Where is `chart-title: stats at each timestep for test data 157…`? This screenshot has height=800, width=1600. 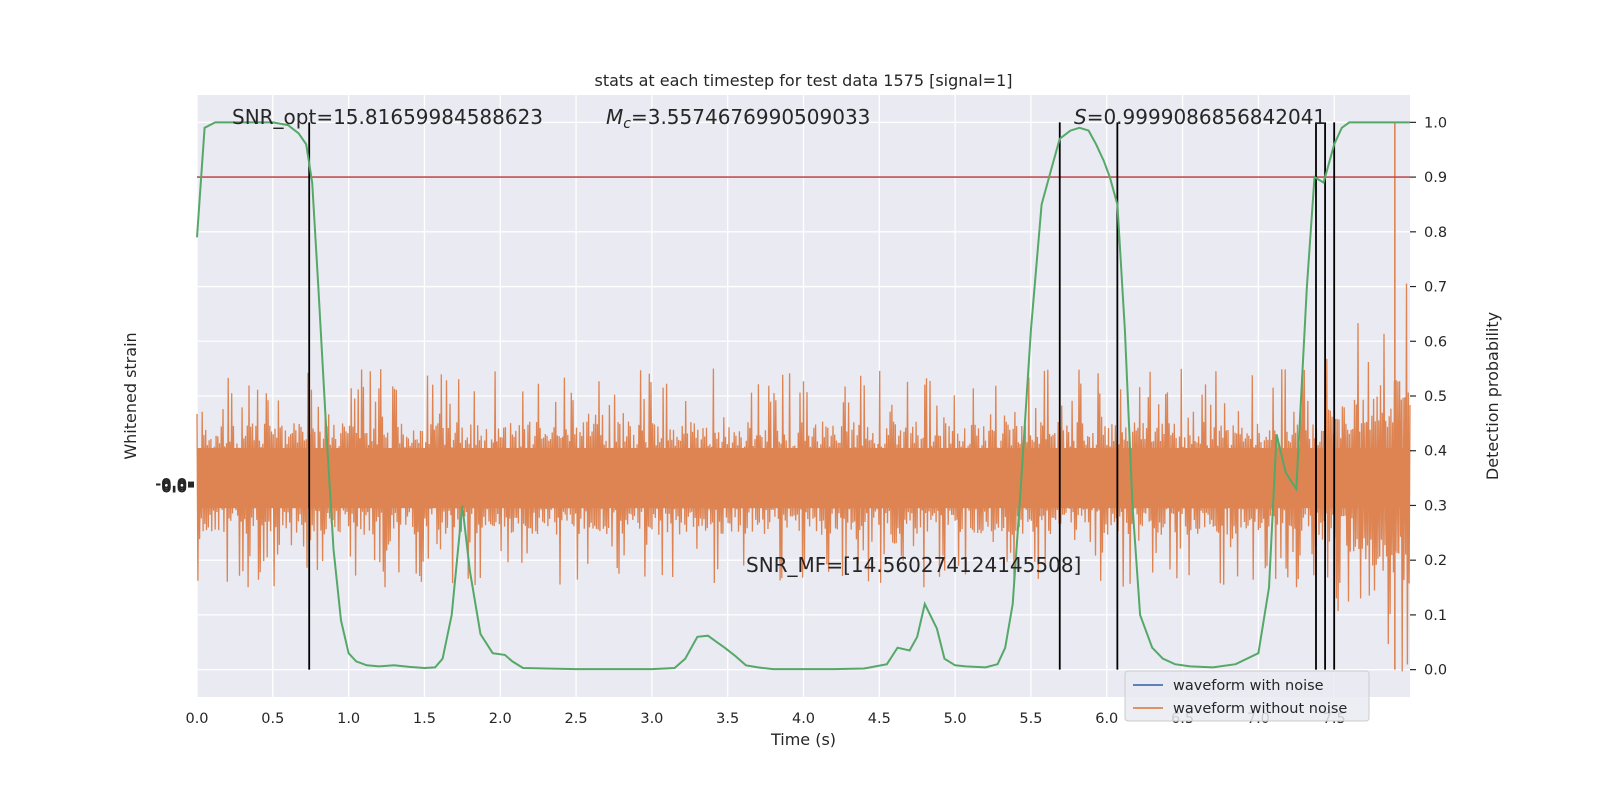
chart-title: stats at each timestep for test data 157… is located at coordinates (803, 80).